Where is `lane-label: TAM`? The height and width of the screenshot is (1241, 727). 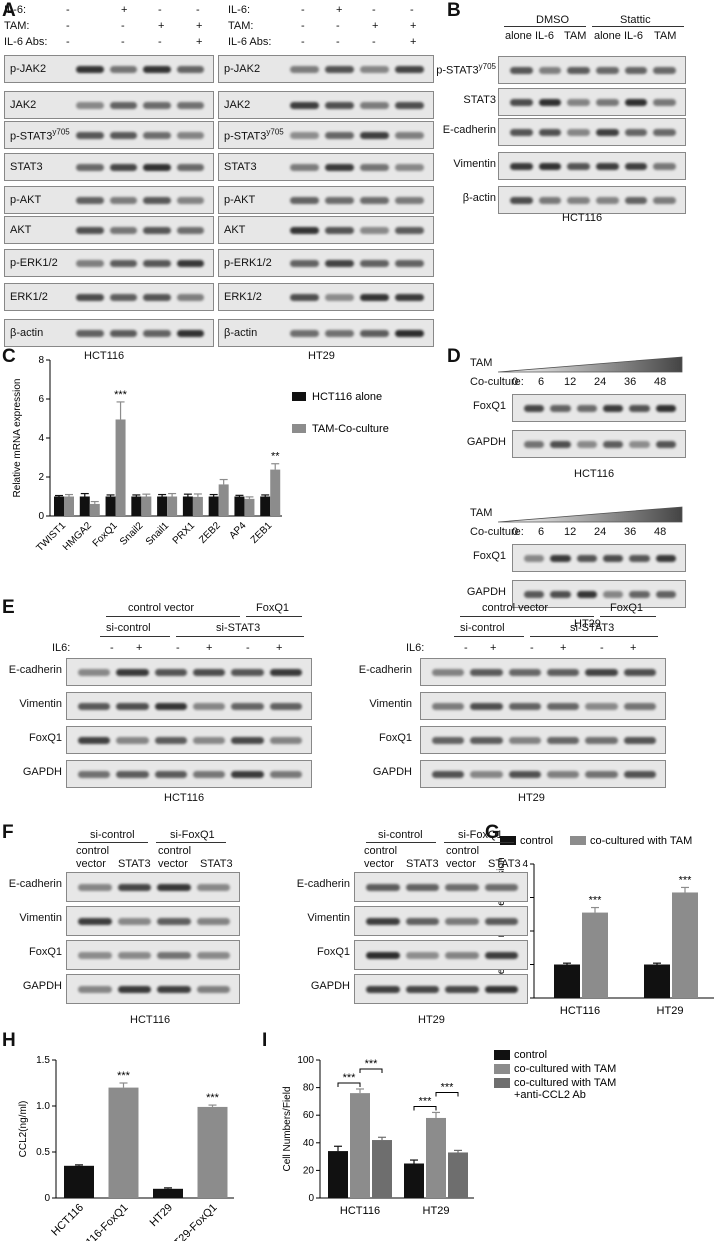
lane-label: TAM is located at coordinates (575, 36).